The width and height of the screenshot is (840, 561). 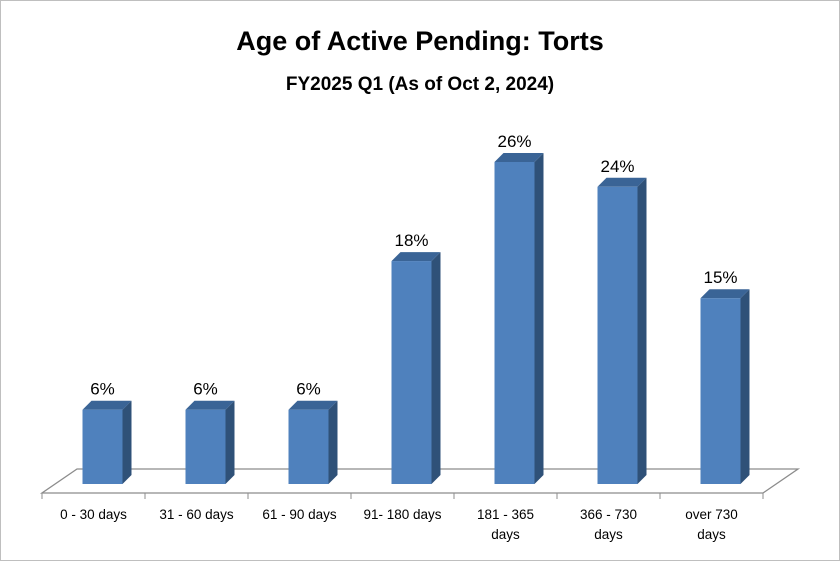 I want to click on value-label-1: 6%, so click(x=102, y=389).